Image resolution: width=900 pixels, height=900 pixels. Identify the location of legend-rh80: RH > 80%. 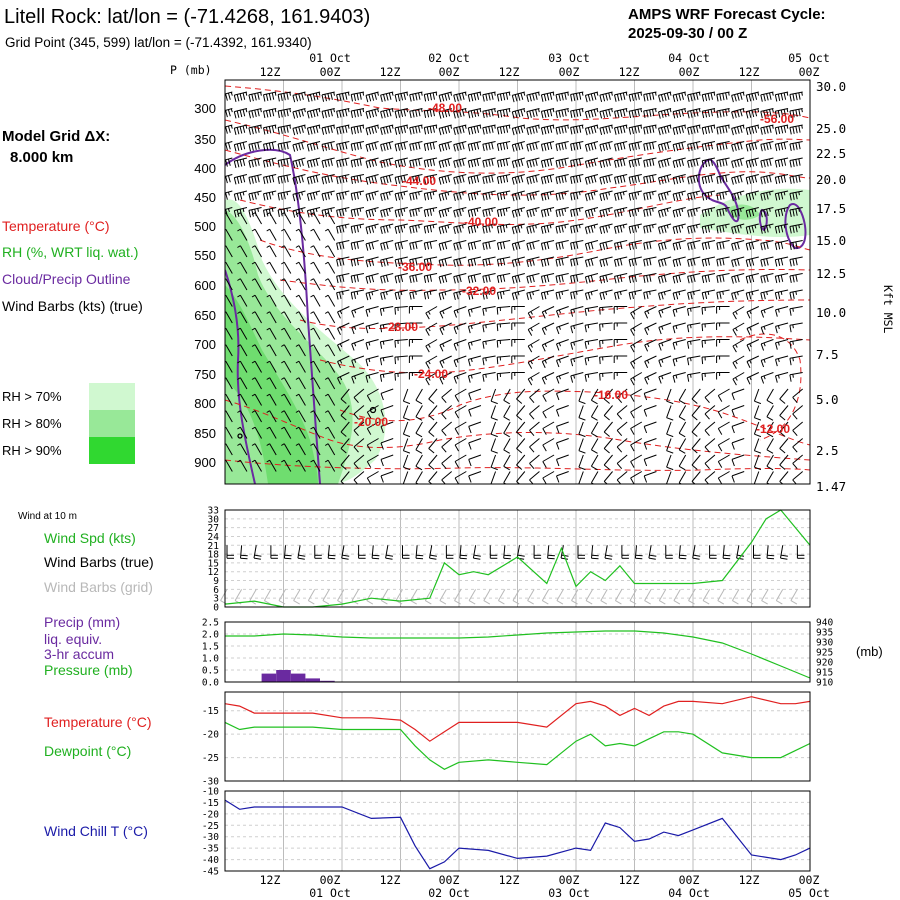
(32, 423).